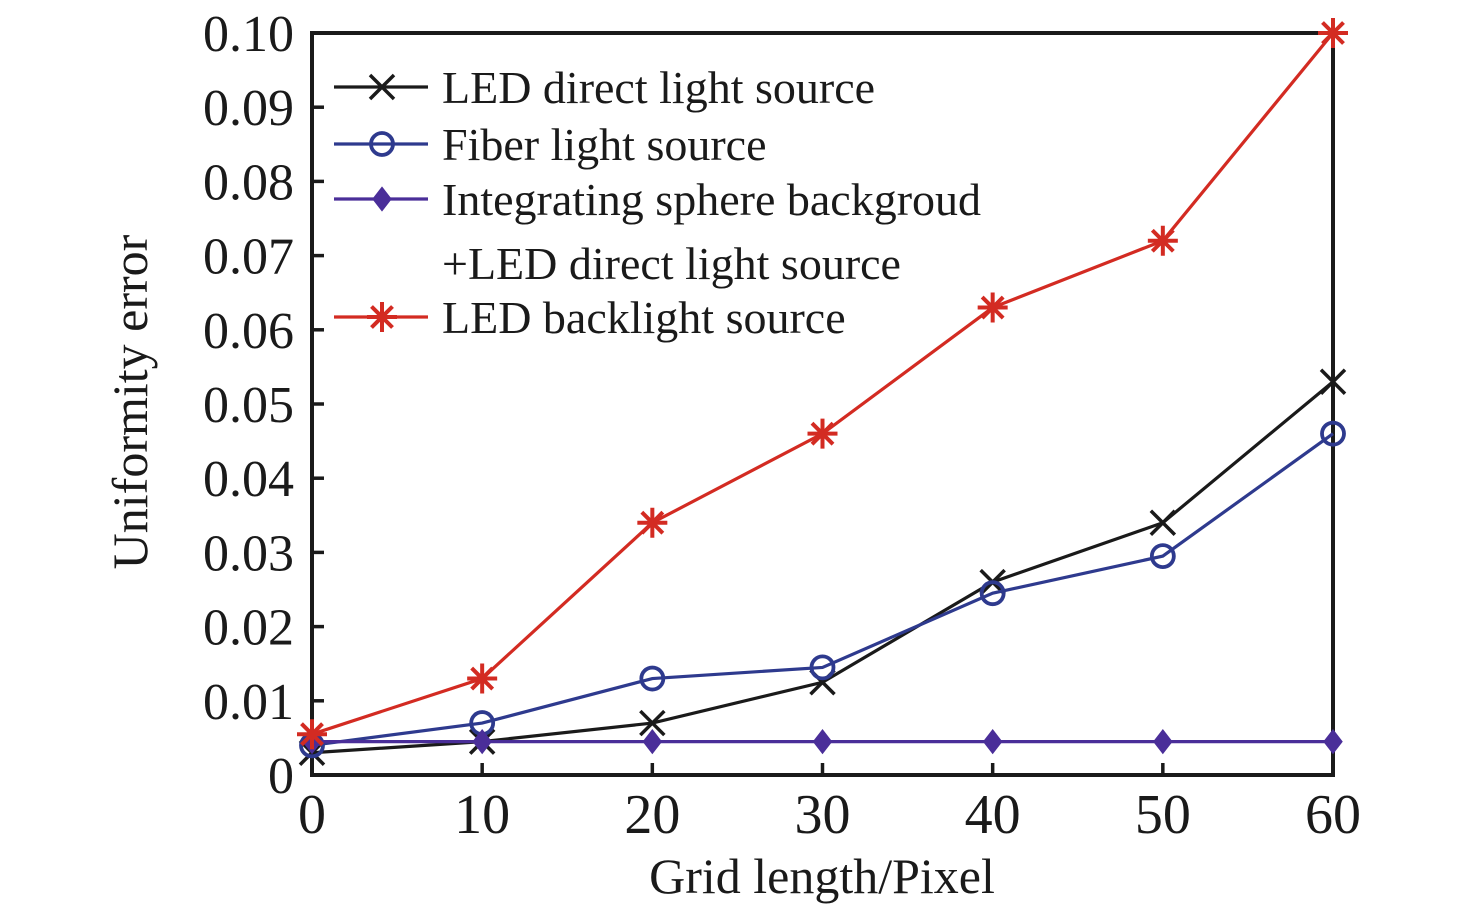  What do you see at coordinates (711, 199) in the screenshot?
I see `legend-label: Integrating sphere backgroud` at bounding box center [711, 199].